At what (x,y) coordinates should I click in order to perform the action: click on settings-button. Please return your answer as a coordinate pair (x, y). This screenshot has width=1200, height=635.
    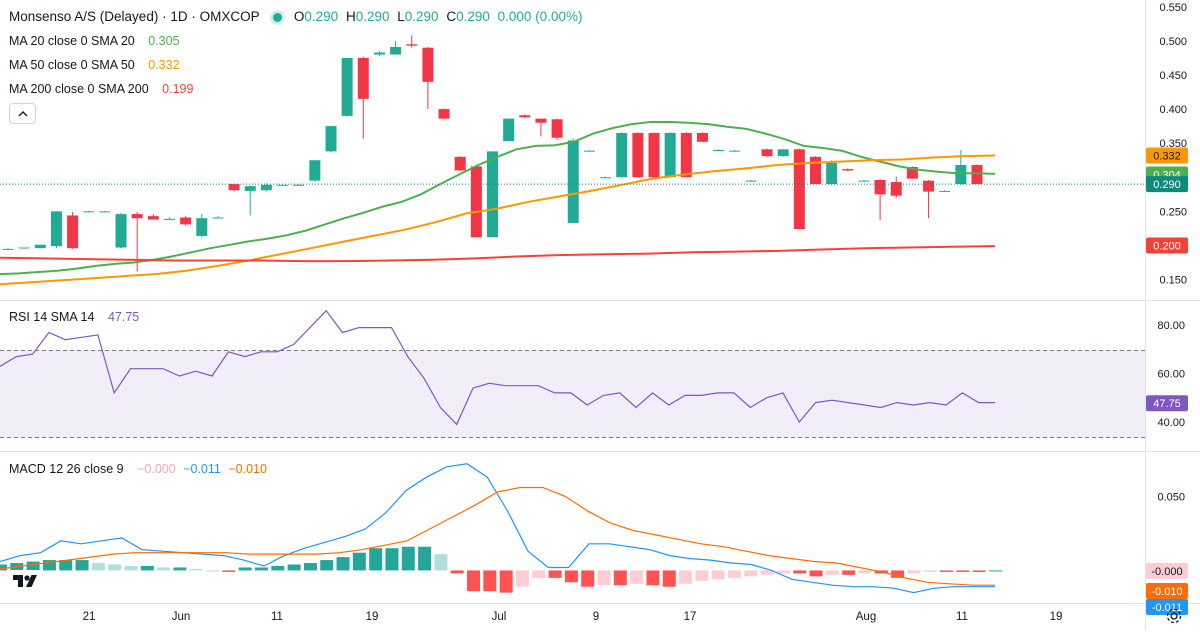
    Looking at the image, I should click on (1174, 618).